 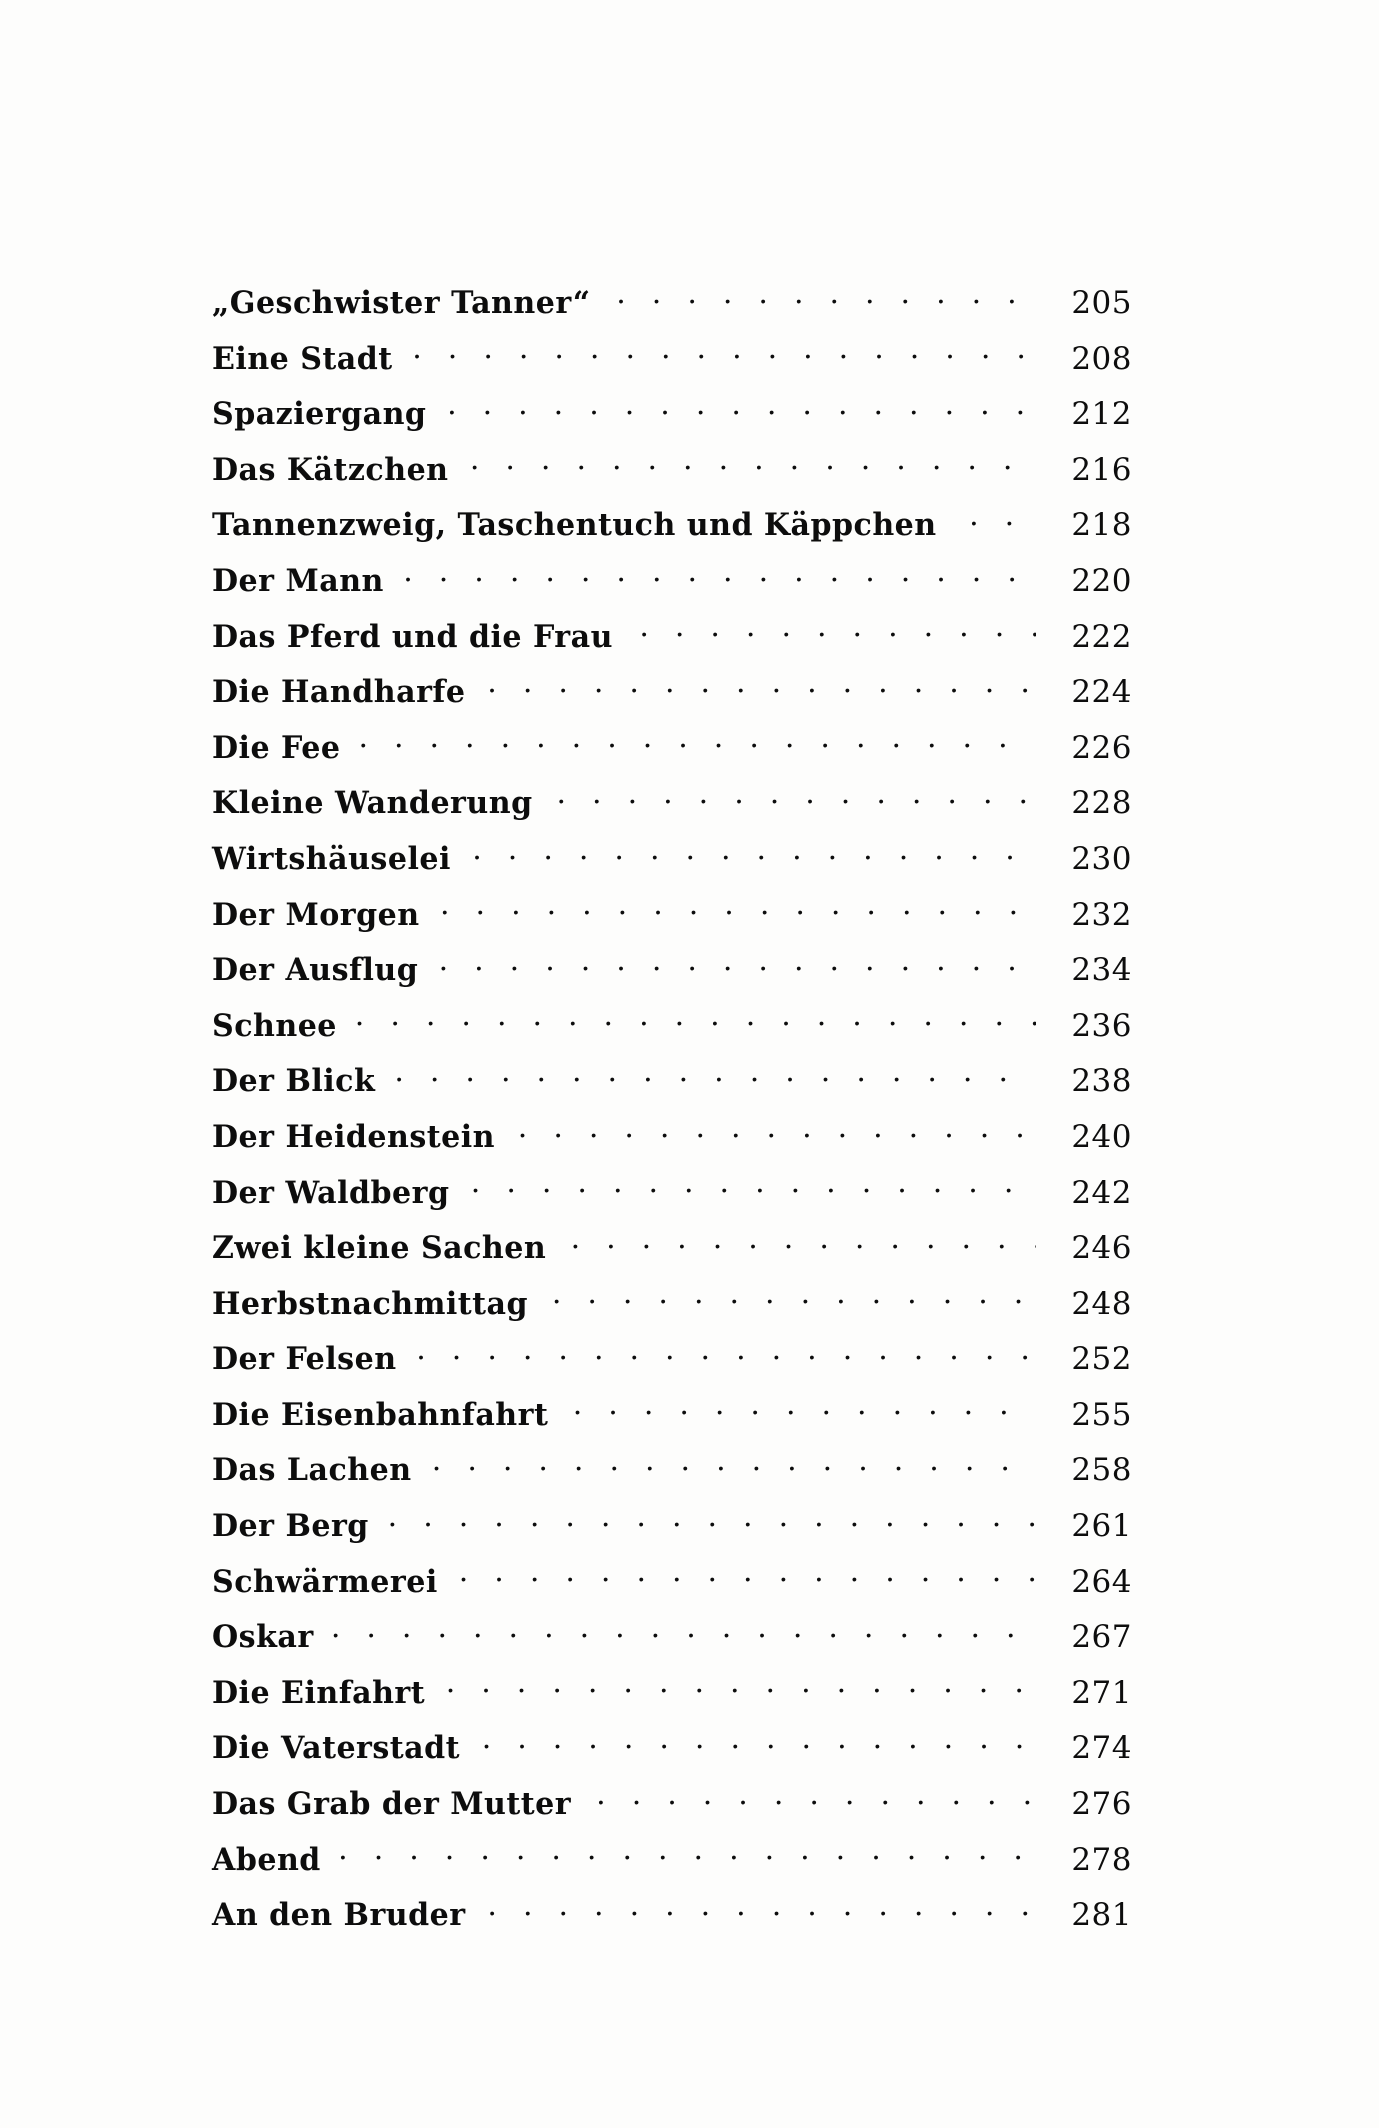 What do you see at coordinates (276, 747) in the screenshot?
I see `toc-entry-title: Die Fee` at bounding box center [276, 747].